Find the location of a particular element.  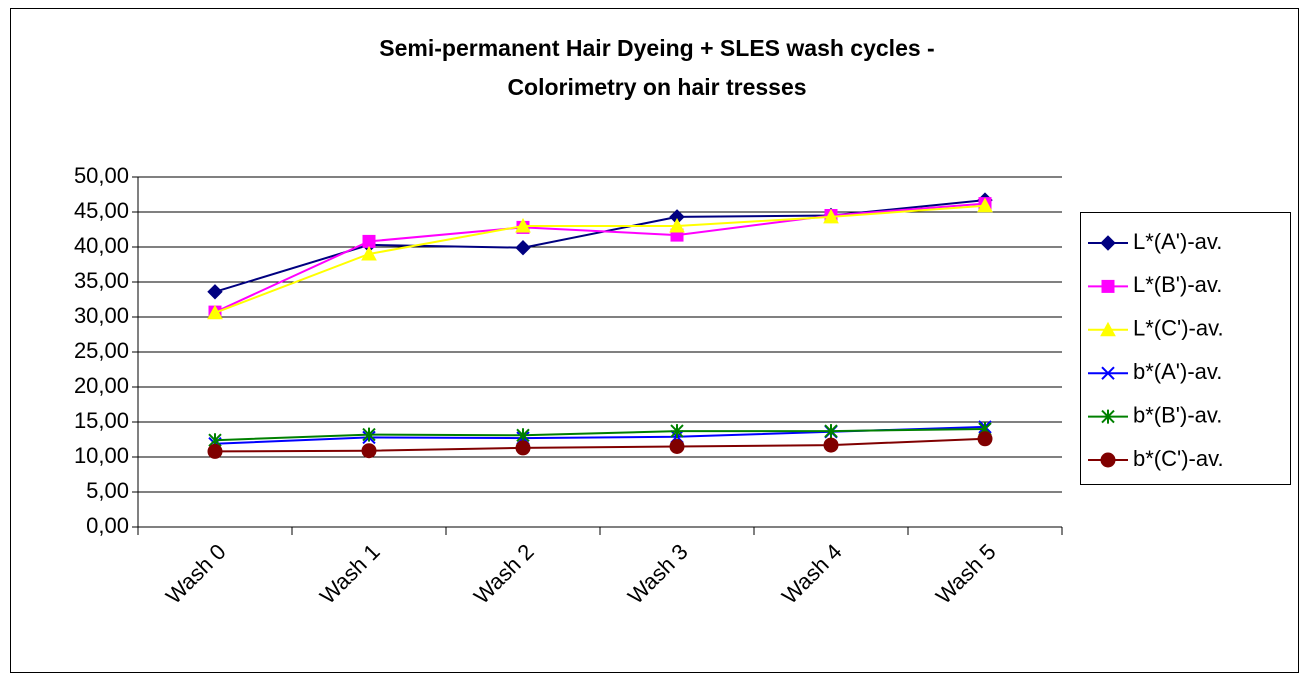

y-tick-label: 50,00 is located at coordinates (101, 175).